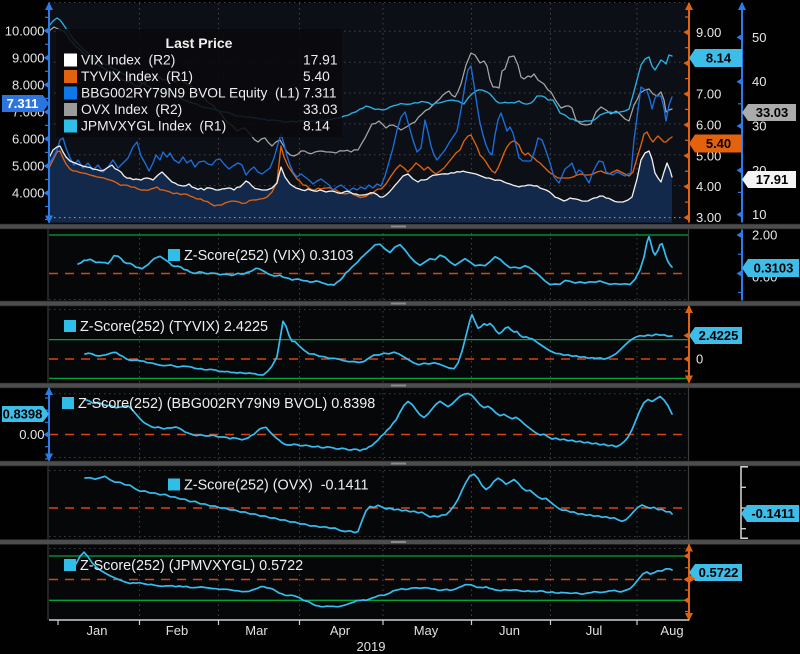  What do you see at coordinates (708, 94) in the screenshot?
I see `svg-text: 7.00` at bounding box center [708, 94].